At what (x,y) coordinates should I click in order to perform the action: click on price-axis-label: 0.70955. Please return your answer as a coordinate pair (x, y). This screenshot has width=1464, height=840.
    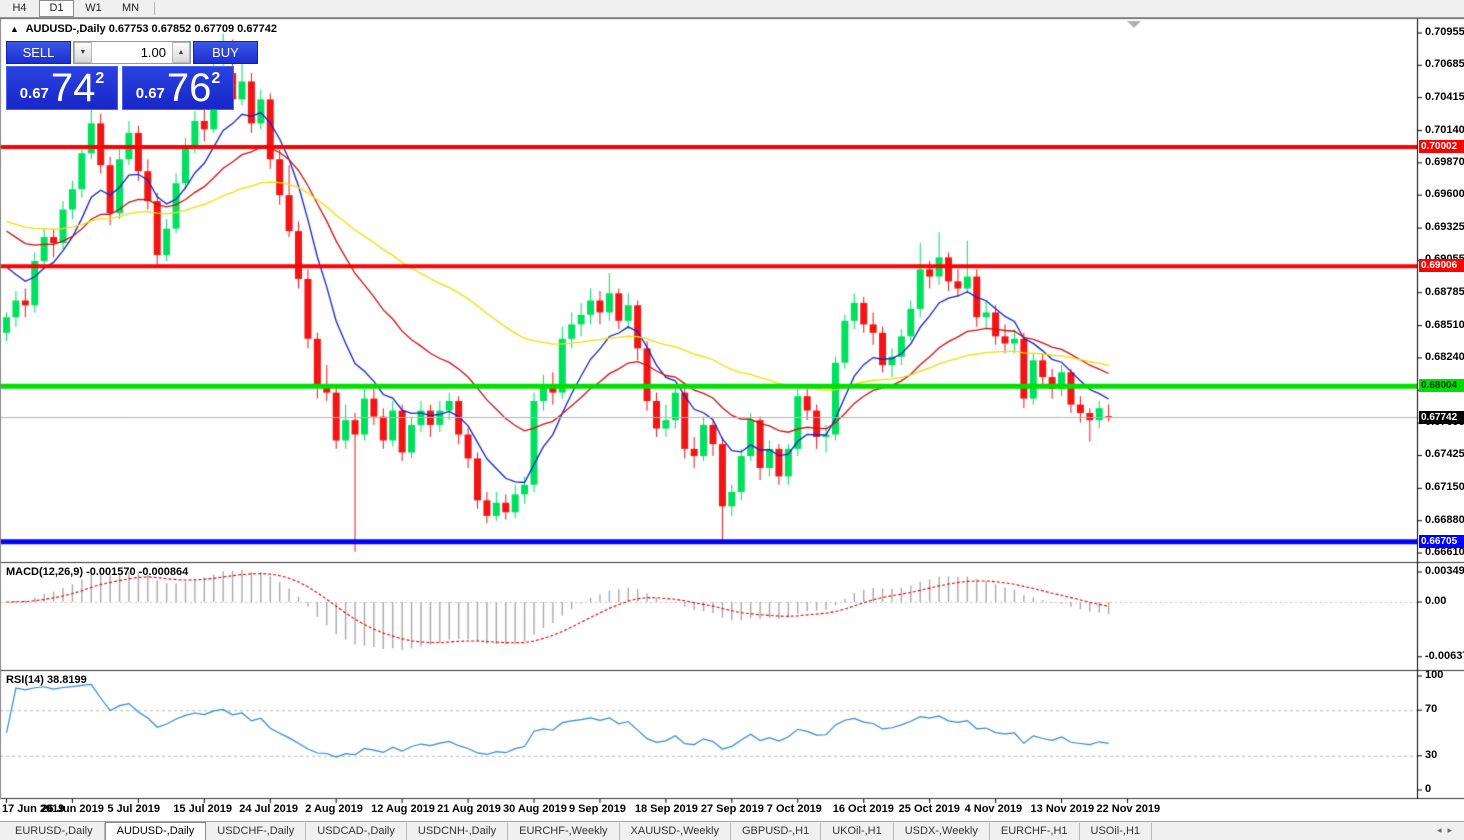
    Looking at the image, I should click on (1444, 32).